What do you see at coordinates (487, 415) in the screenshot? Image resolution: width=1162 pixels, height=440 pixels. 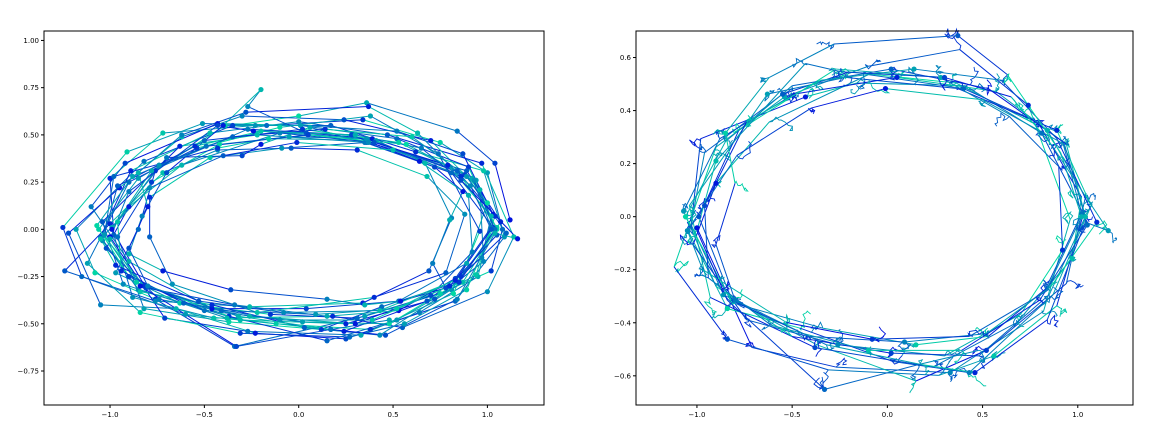 I see `left-xtick-label: 1.0` at bounding box center [487, 415].